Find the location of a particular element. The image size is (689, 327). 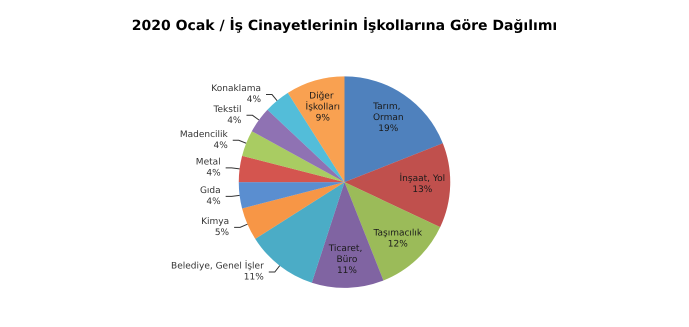

slice-label: Tekstil is located at coordinates (227, 109).